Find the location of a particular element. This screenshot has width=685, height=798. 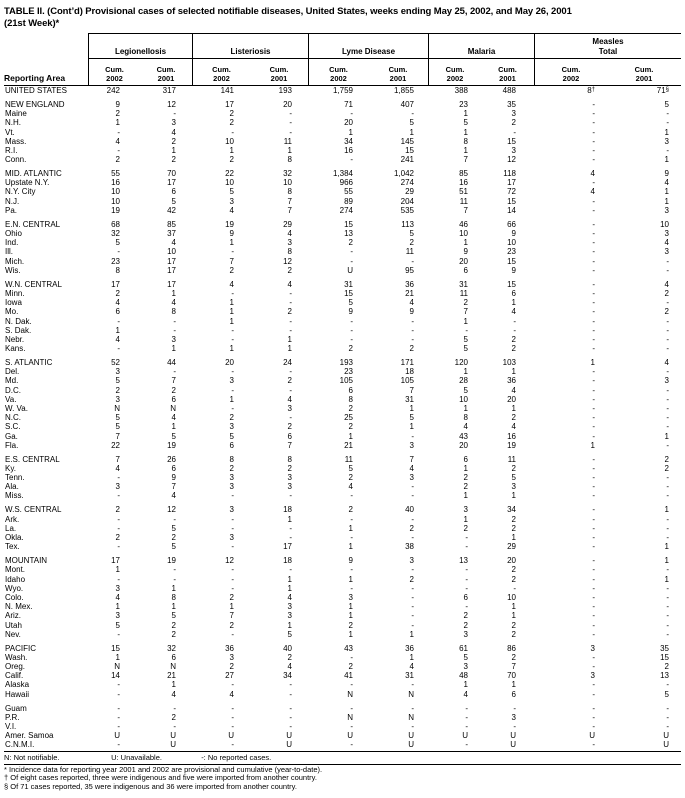

table-cell: 317 is located at coordinates (169, 90).